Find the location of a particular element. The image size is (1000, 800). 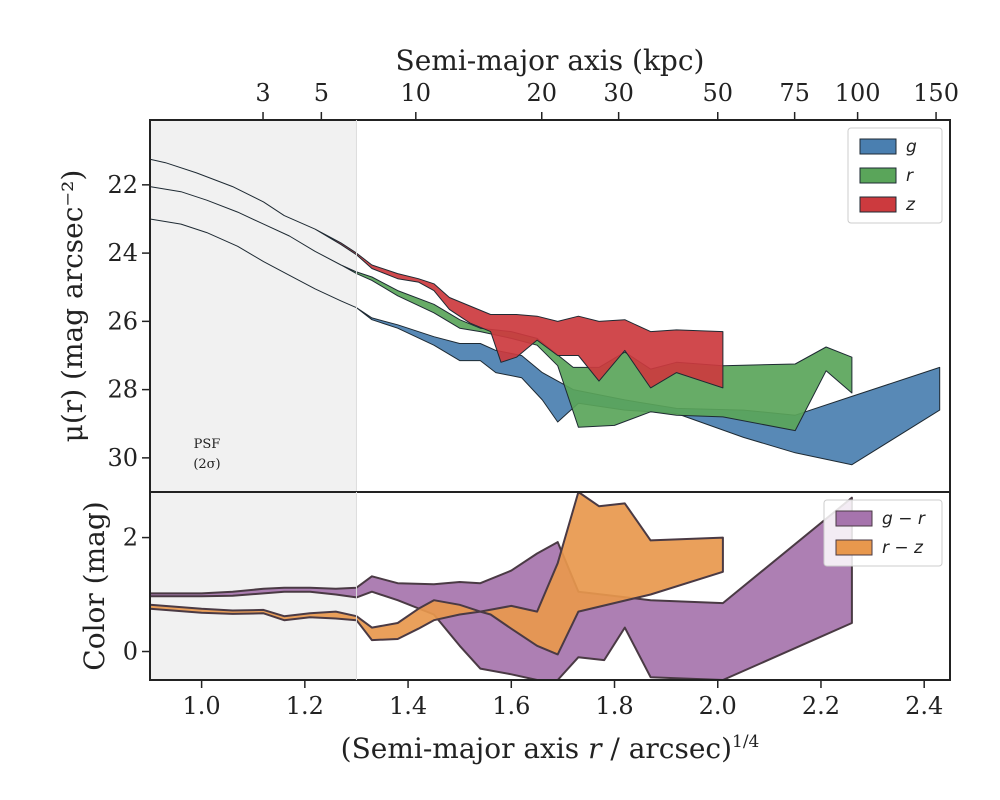

xtick-label: 1.0 is located at coordinates (202, 706).